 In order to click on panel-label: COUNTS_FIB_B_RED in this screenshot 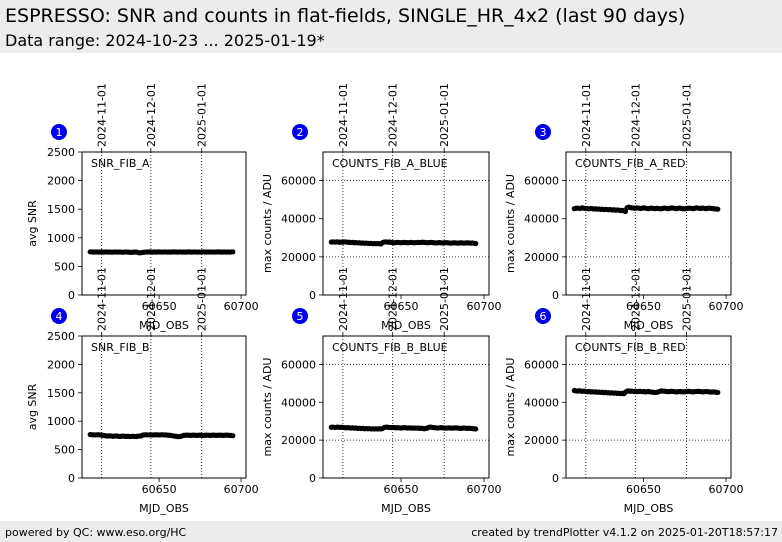, I will do `click(630, 347)`.